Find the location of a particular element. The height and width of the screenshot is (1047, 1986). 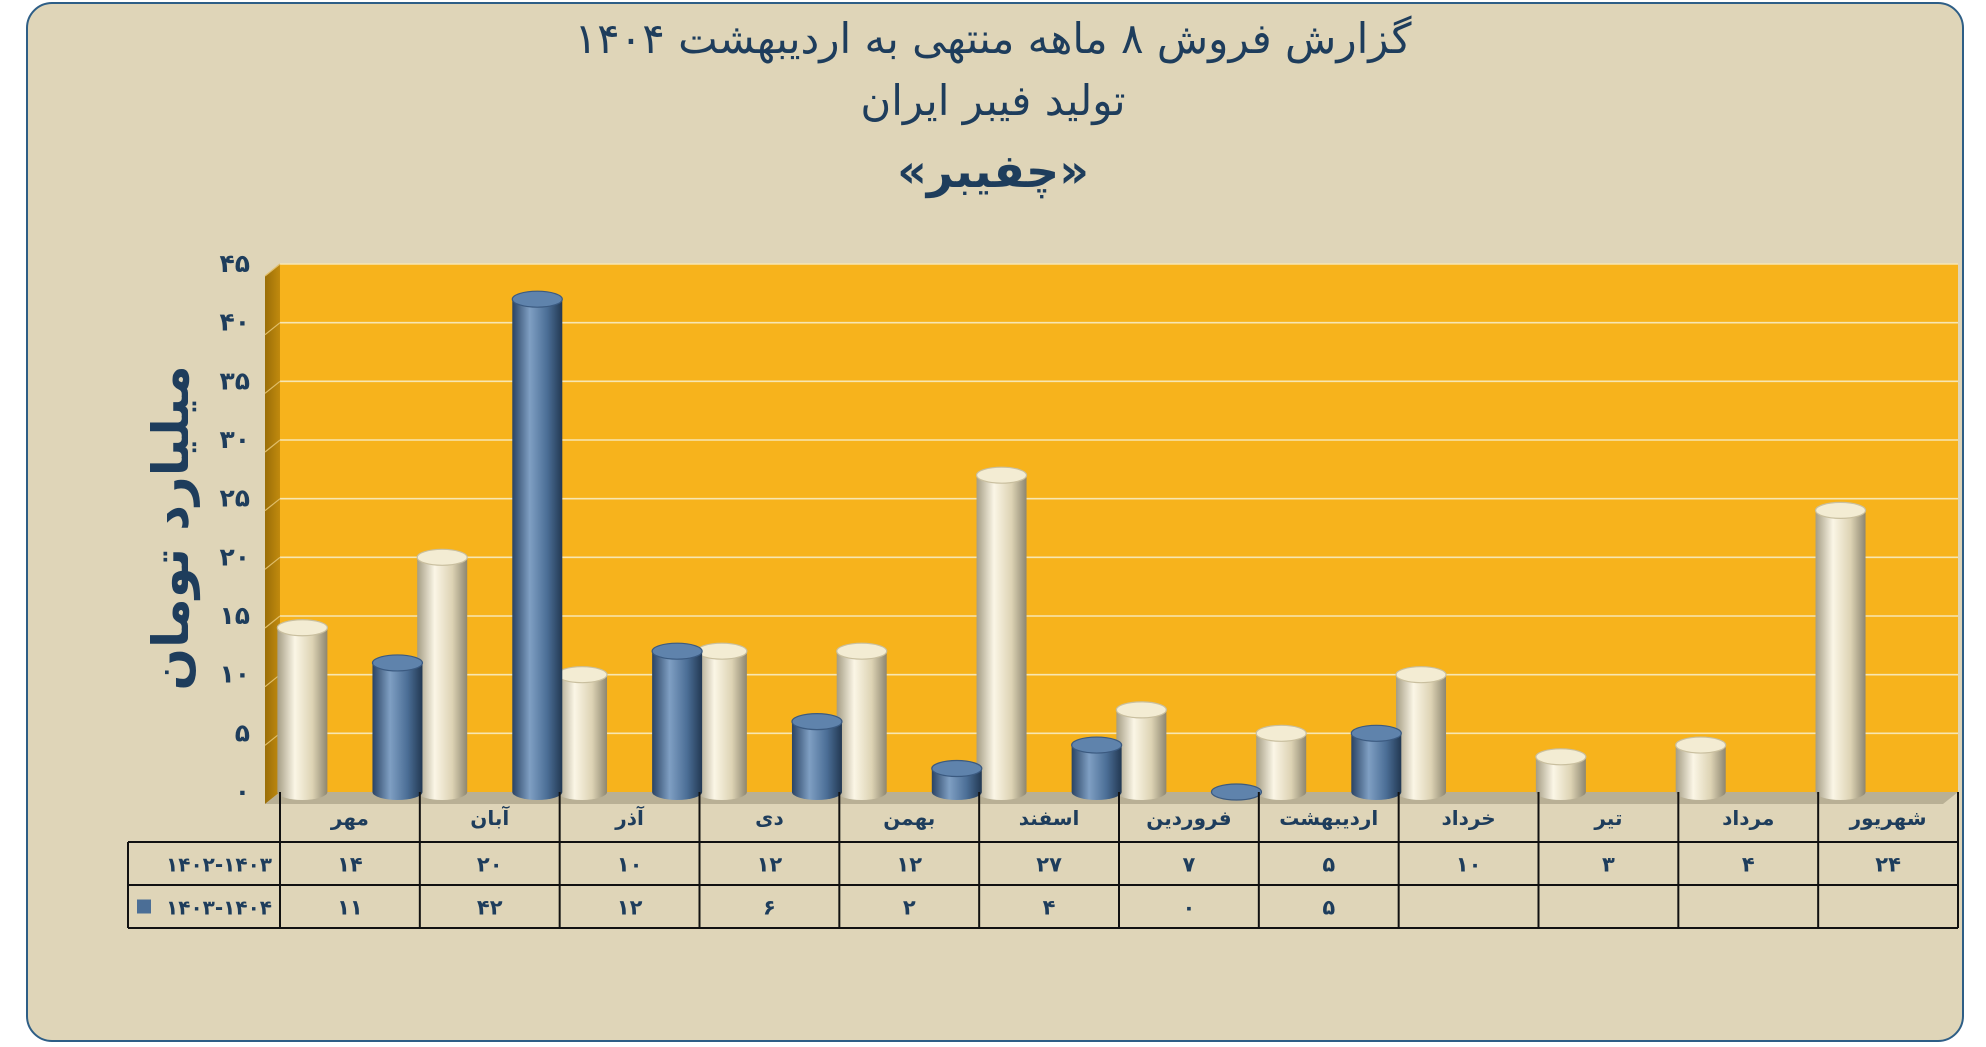

x-category-label: اسفند is located at coordinates (1049, 818).